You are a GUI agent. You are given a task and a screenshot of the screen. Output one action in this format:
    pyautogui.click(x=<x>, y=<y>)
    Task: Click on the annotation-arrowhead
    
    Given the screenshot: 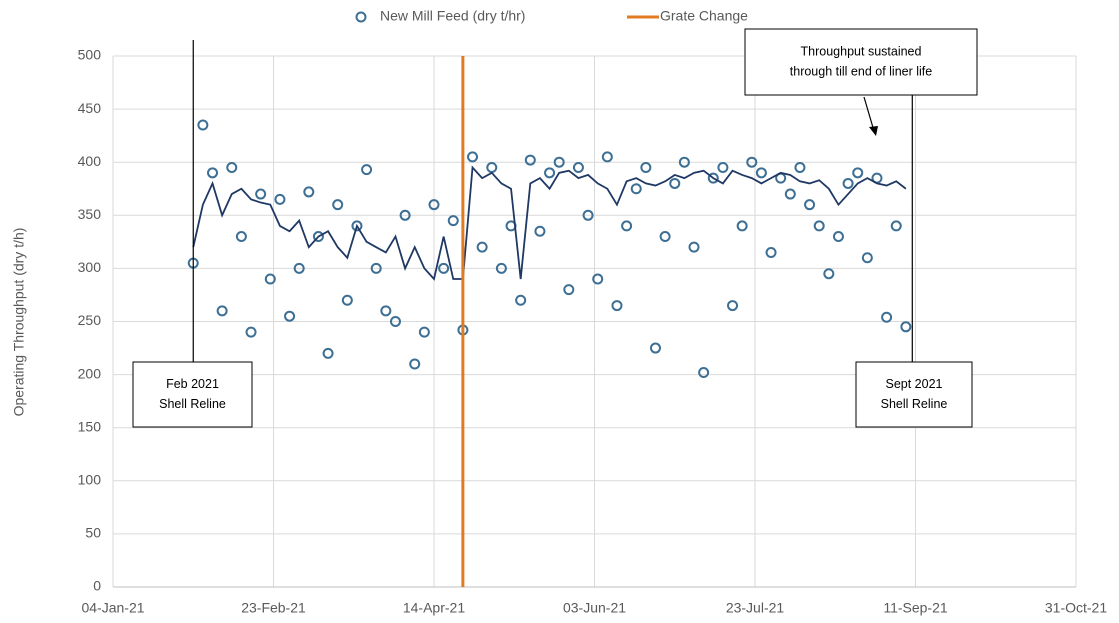 What is the action you would take?
    pyautogui.click(x=873, y=131)
    